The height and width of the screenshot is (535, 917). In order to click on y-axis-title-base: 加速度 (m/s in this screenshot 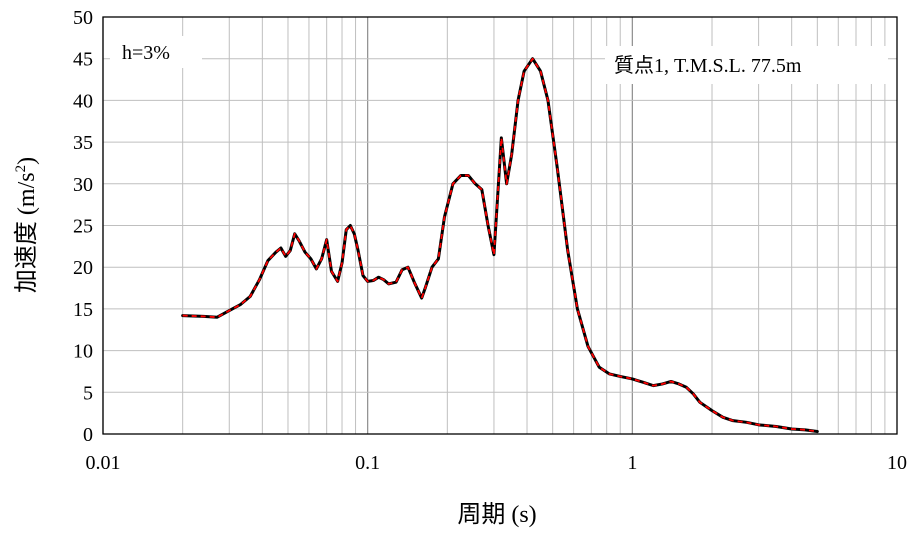, I will do `click(26, 232)`.